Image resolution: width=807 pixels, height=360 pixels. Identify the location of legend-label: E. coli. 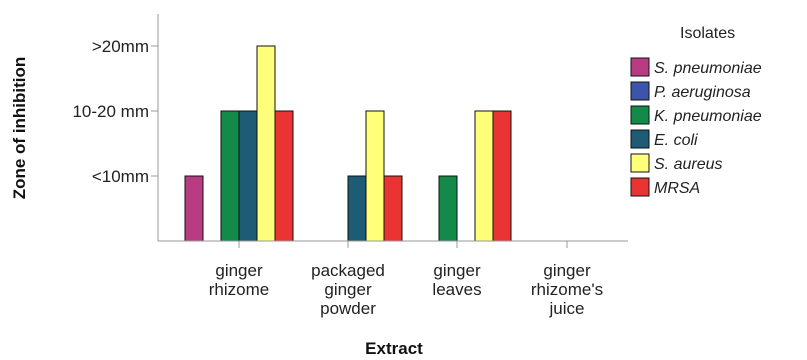
(676, 140).